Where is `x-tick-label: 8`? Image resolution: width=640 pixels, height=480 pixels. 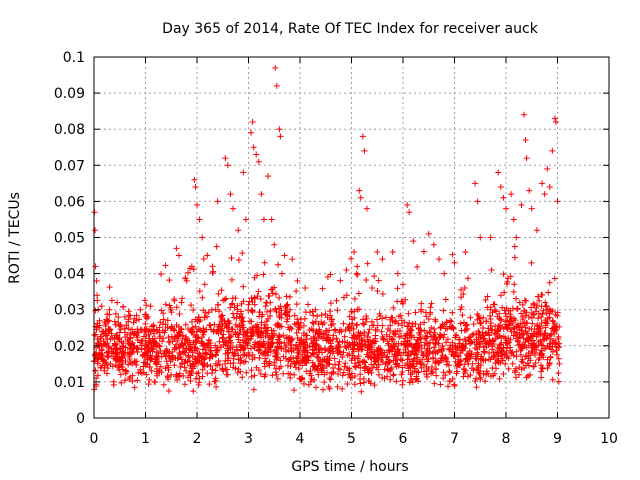
x-tick-label: 8 is located at coordinates (506, 439).